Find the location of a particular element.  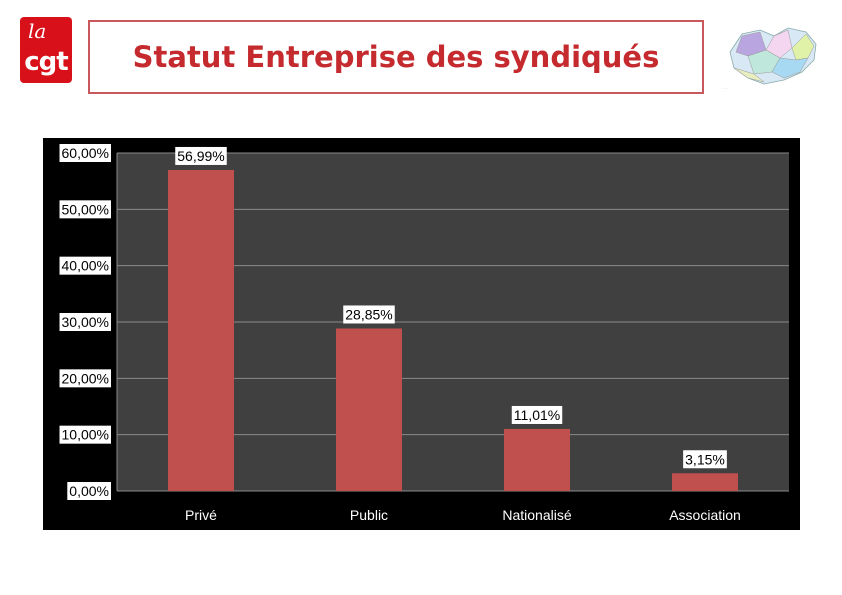

data-label: 28,85% is located at coordinates (368, 314).